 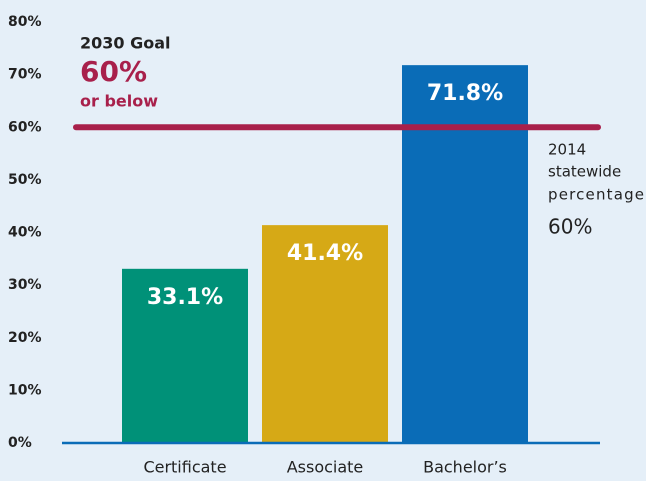 What do you see at coordinates (20, 443) in the screenshot?
I see `y-tick-label: 0%` at bounding box center [20, 443].